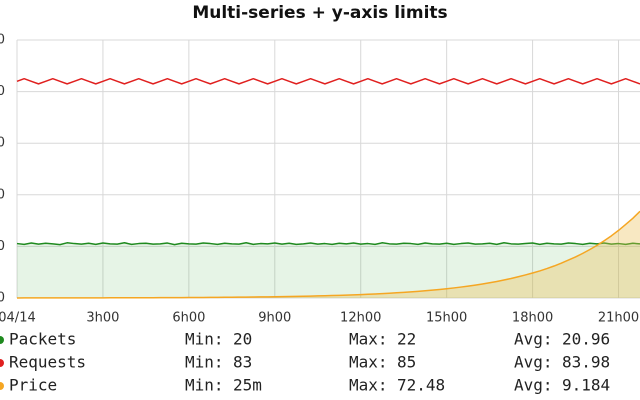 The image size is (640, 400). Describe the element at coordinates (47, 362) in the screenshot. I see `legend-name: Requests` at that location.